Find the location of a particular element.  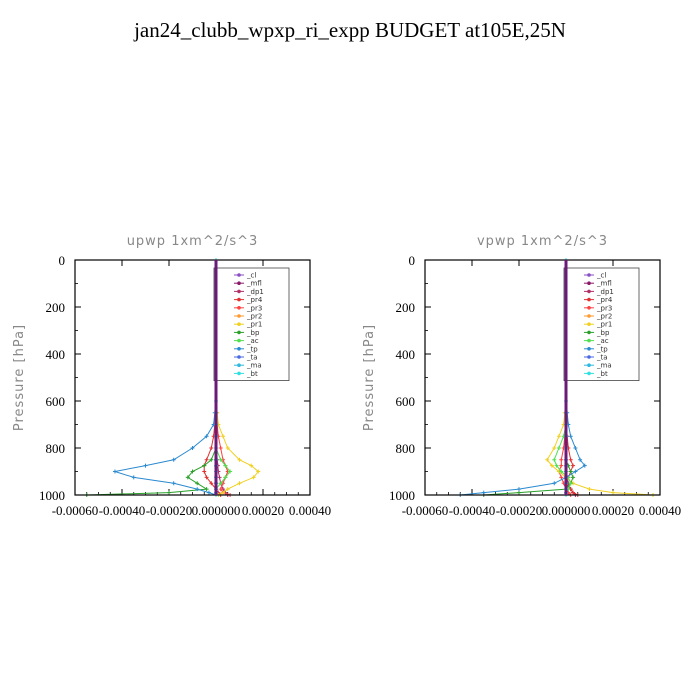

x-tick-label: 0.00020 is located at coordinates (263, 510).